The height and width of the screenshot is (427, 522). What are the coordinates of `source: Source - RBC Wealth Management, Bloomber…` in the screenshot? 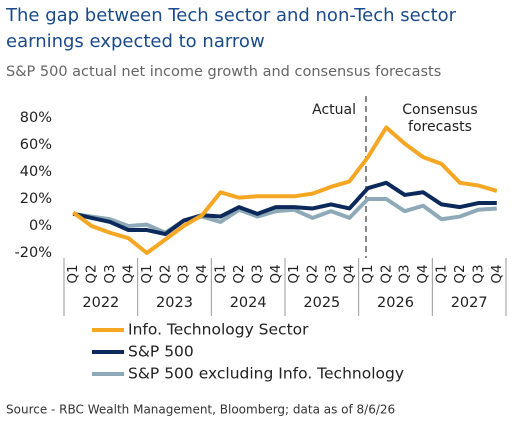 It's located at (200, 410).